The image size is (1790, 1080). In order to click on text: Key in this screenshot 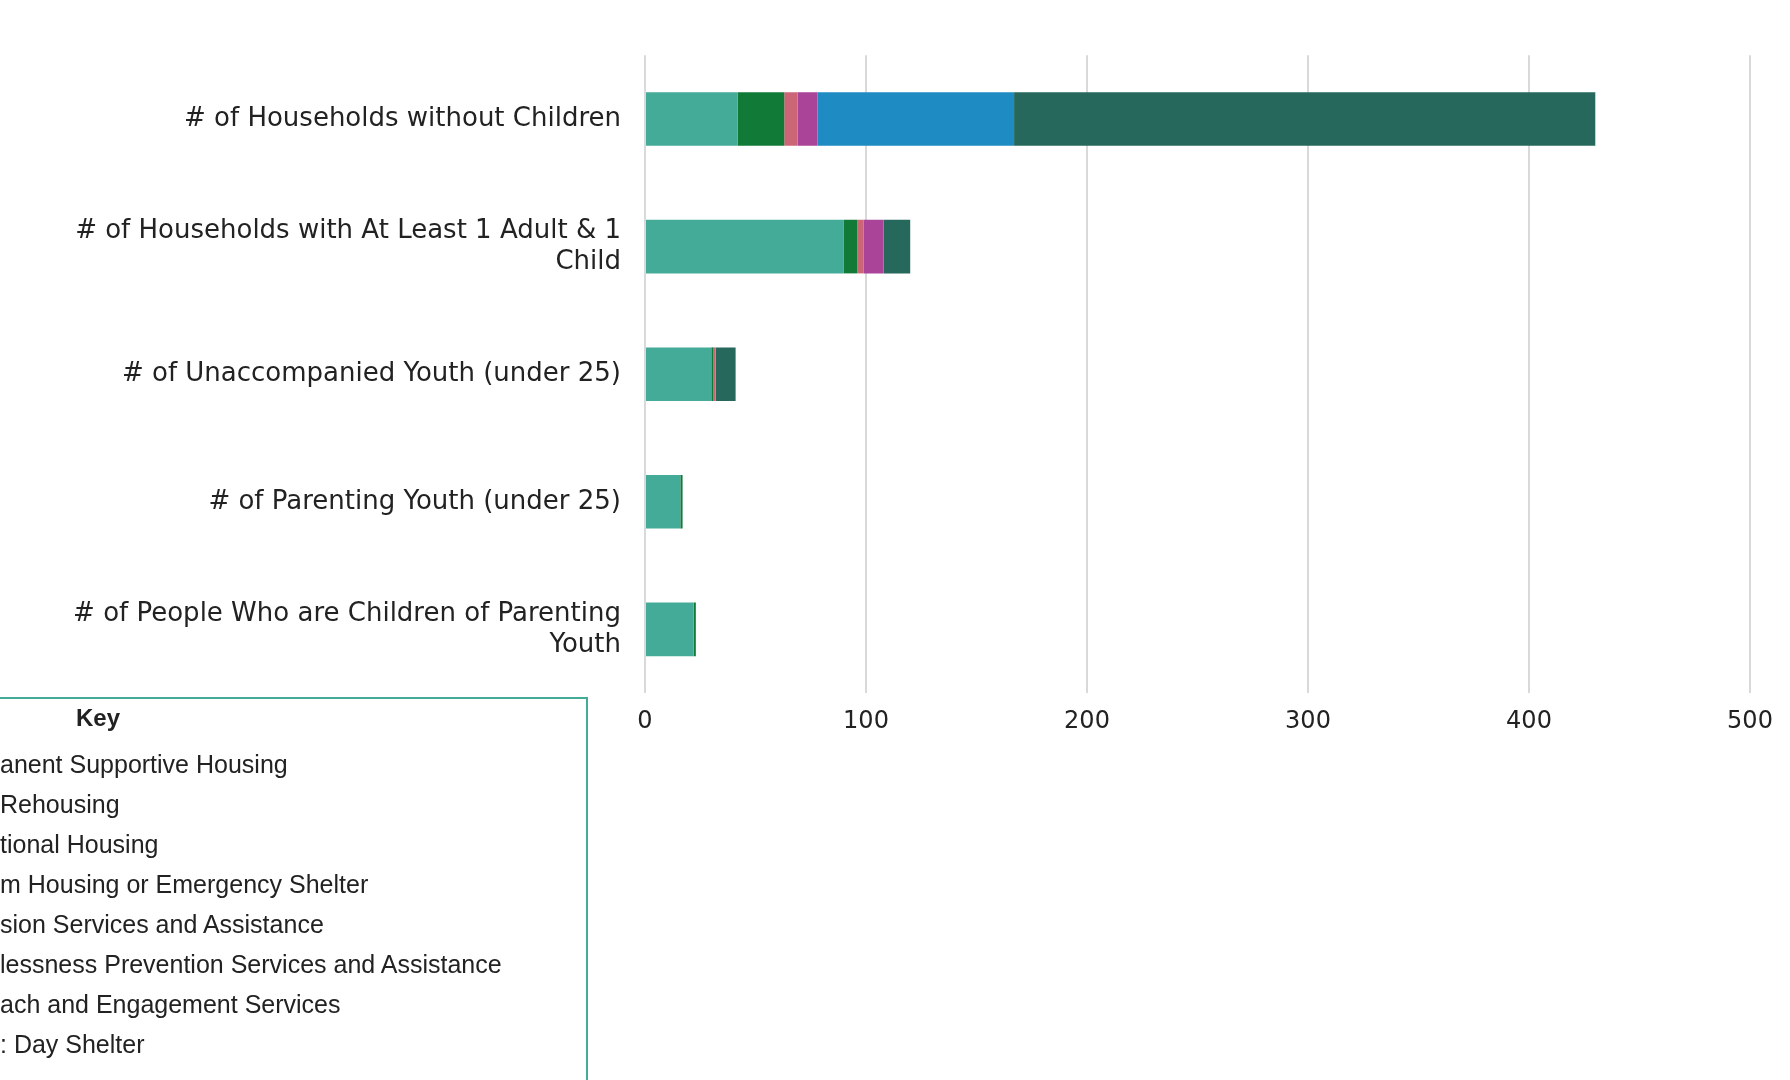, I will do `click(99, 718)`.